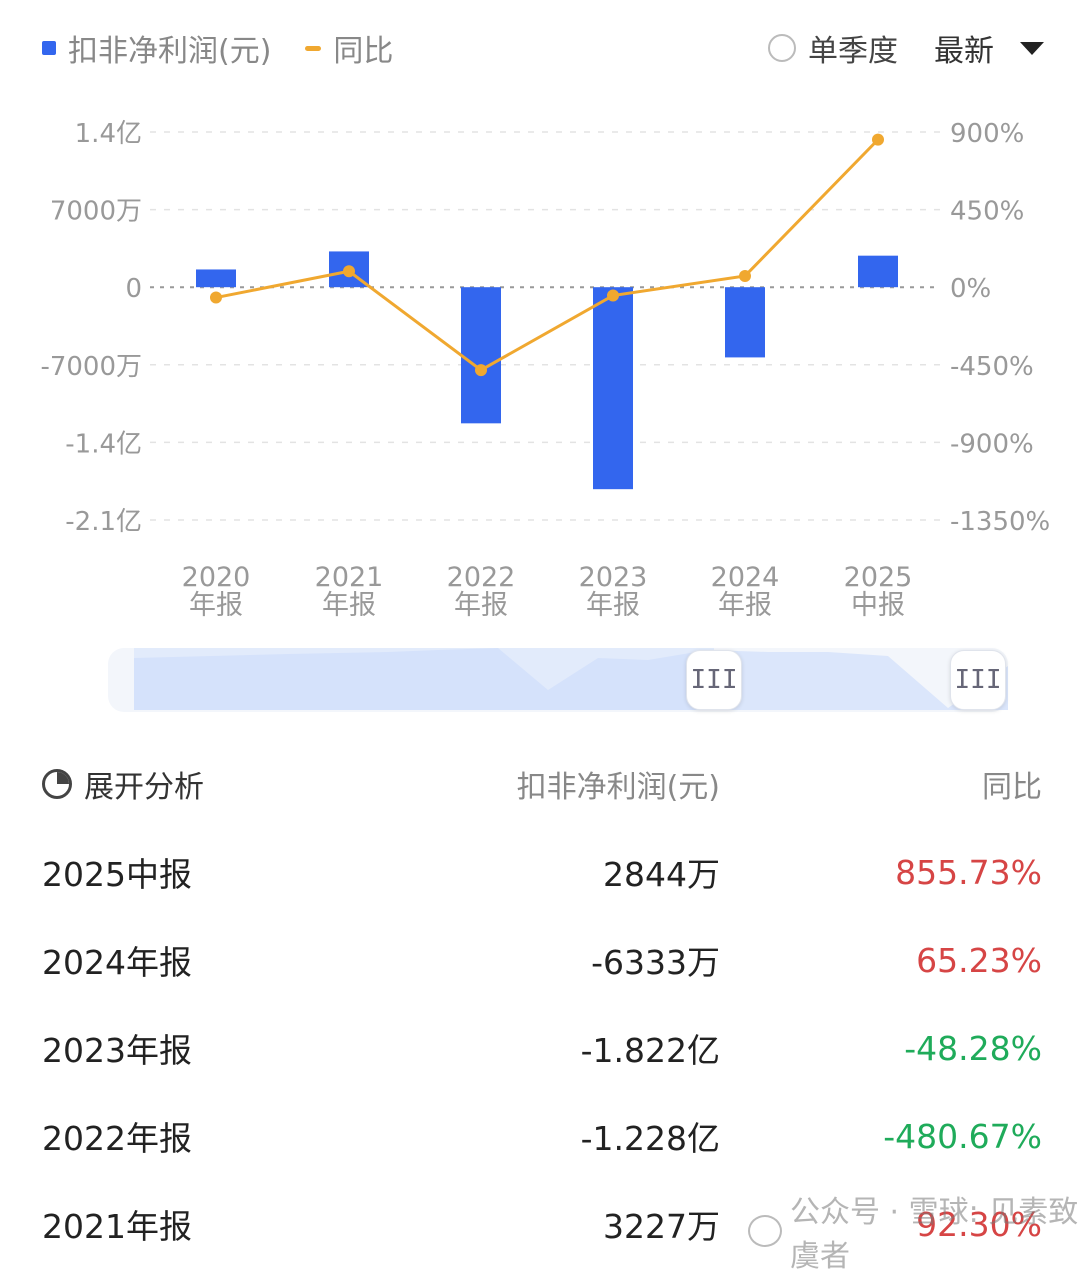 Image resolution: width=1080 pixels, height=1275 pixels. I want to click on right-axis-tick-label: 900%, so click(987, 134).